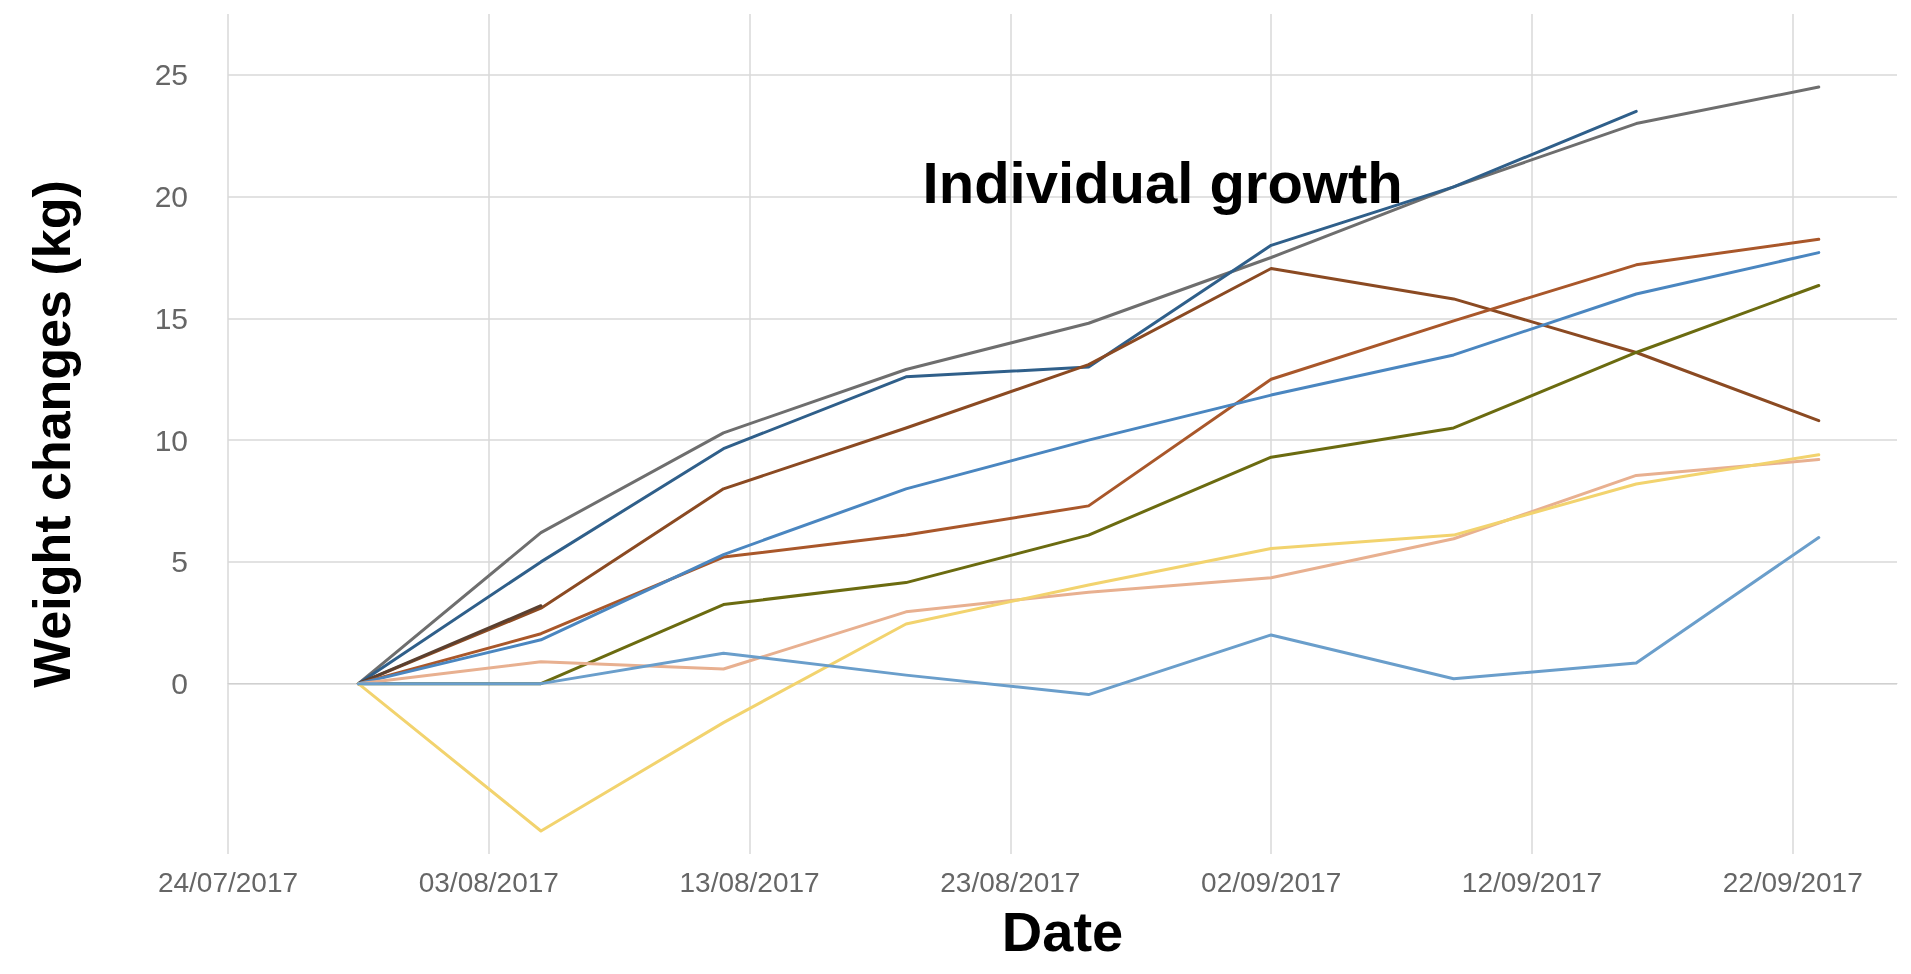 The image size is (1911, 974). What do you see at coordinates (1162, 182) in the screenshot?
I see `text: Individual growth` at bounding box center [1162, 182].